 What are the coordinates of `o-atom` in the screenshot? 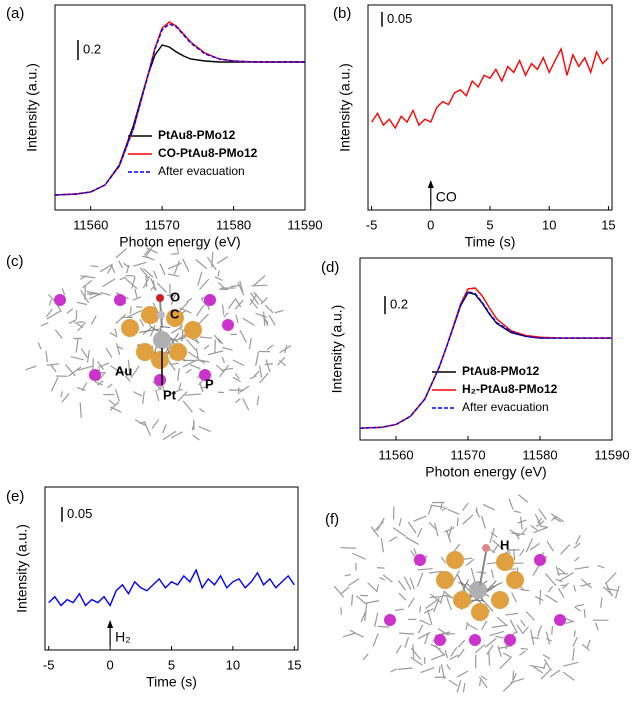 It's located at (160, 298).